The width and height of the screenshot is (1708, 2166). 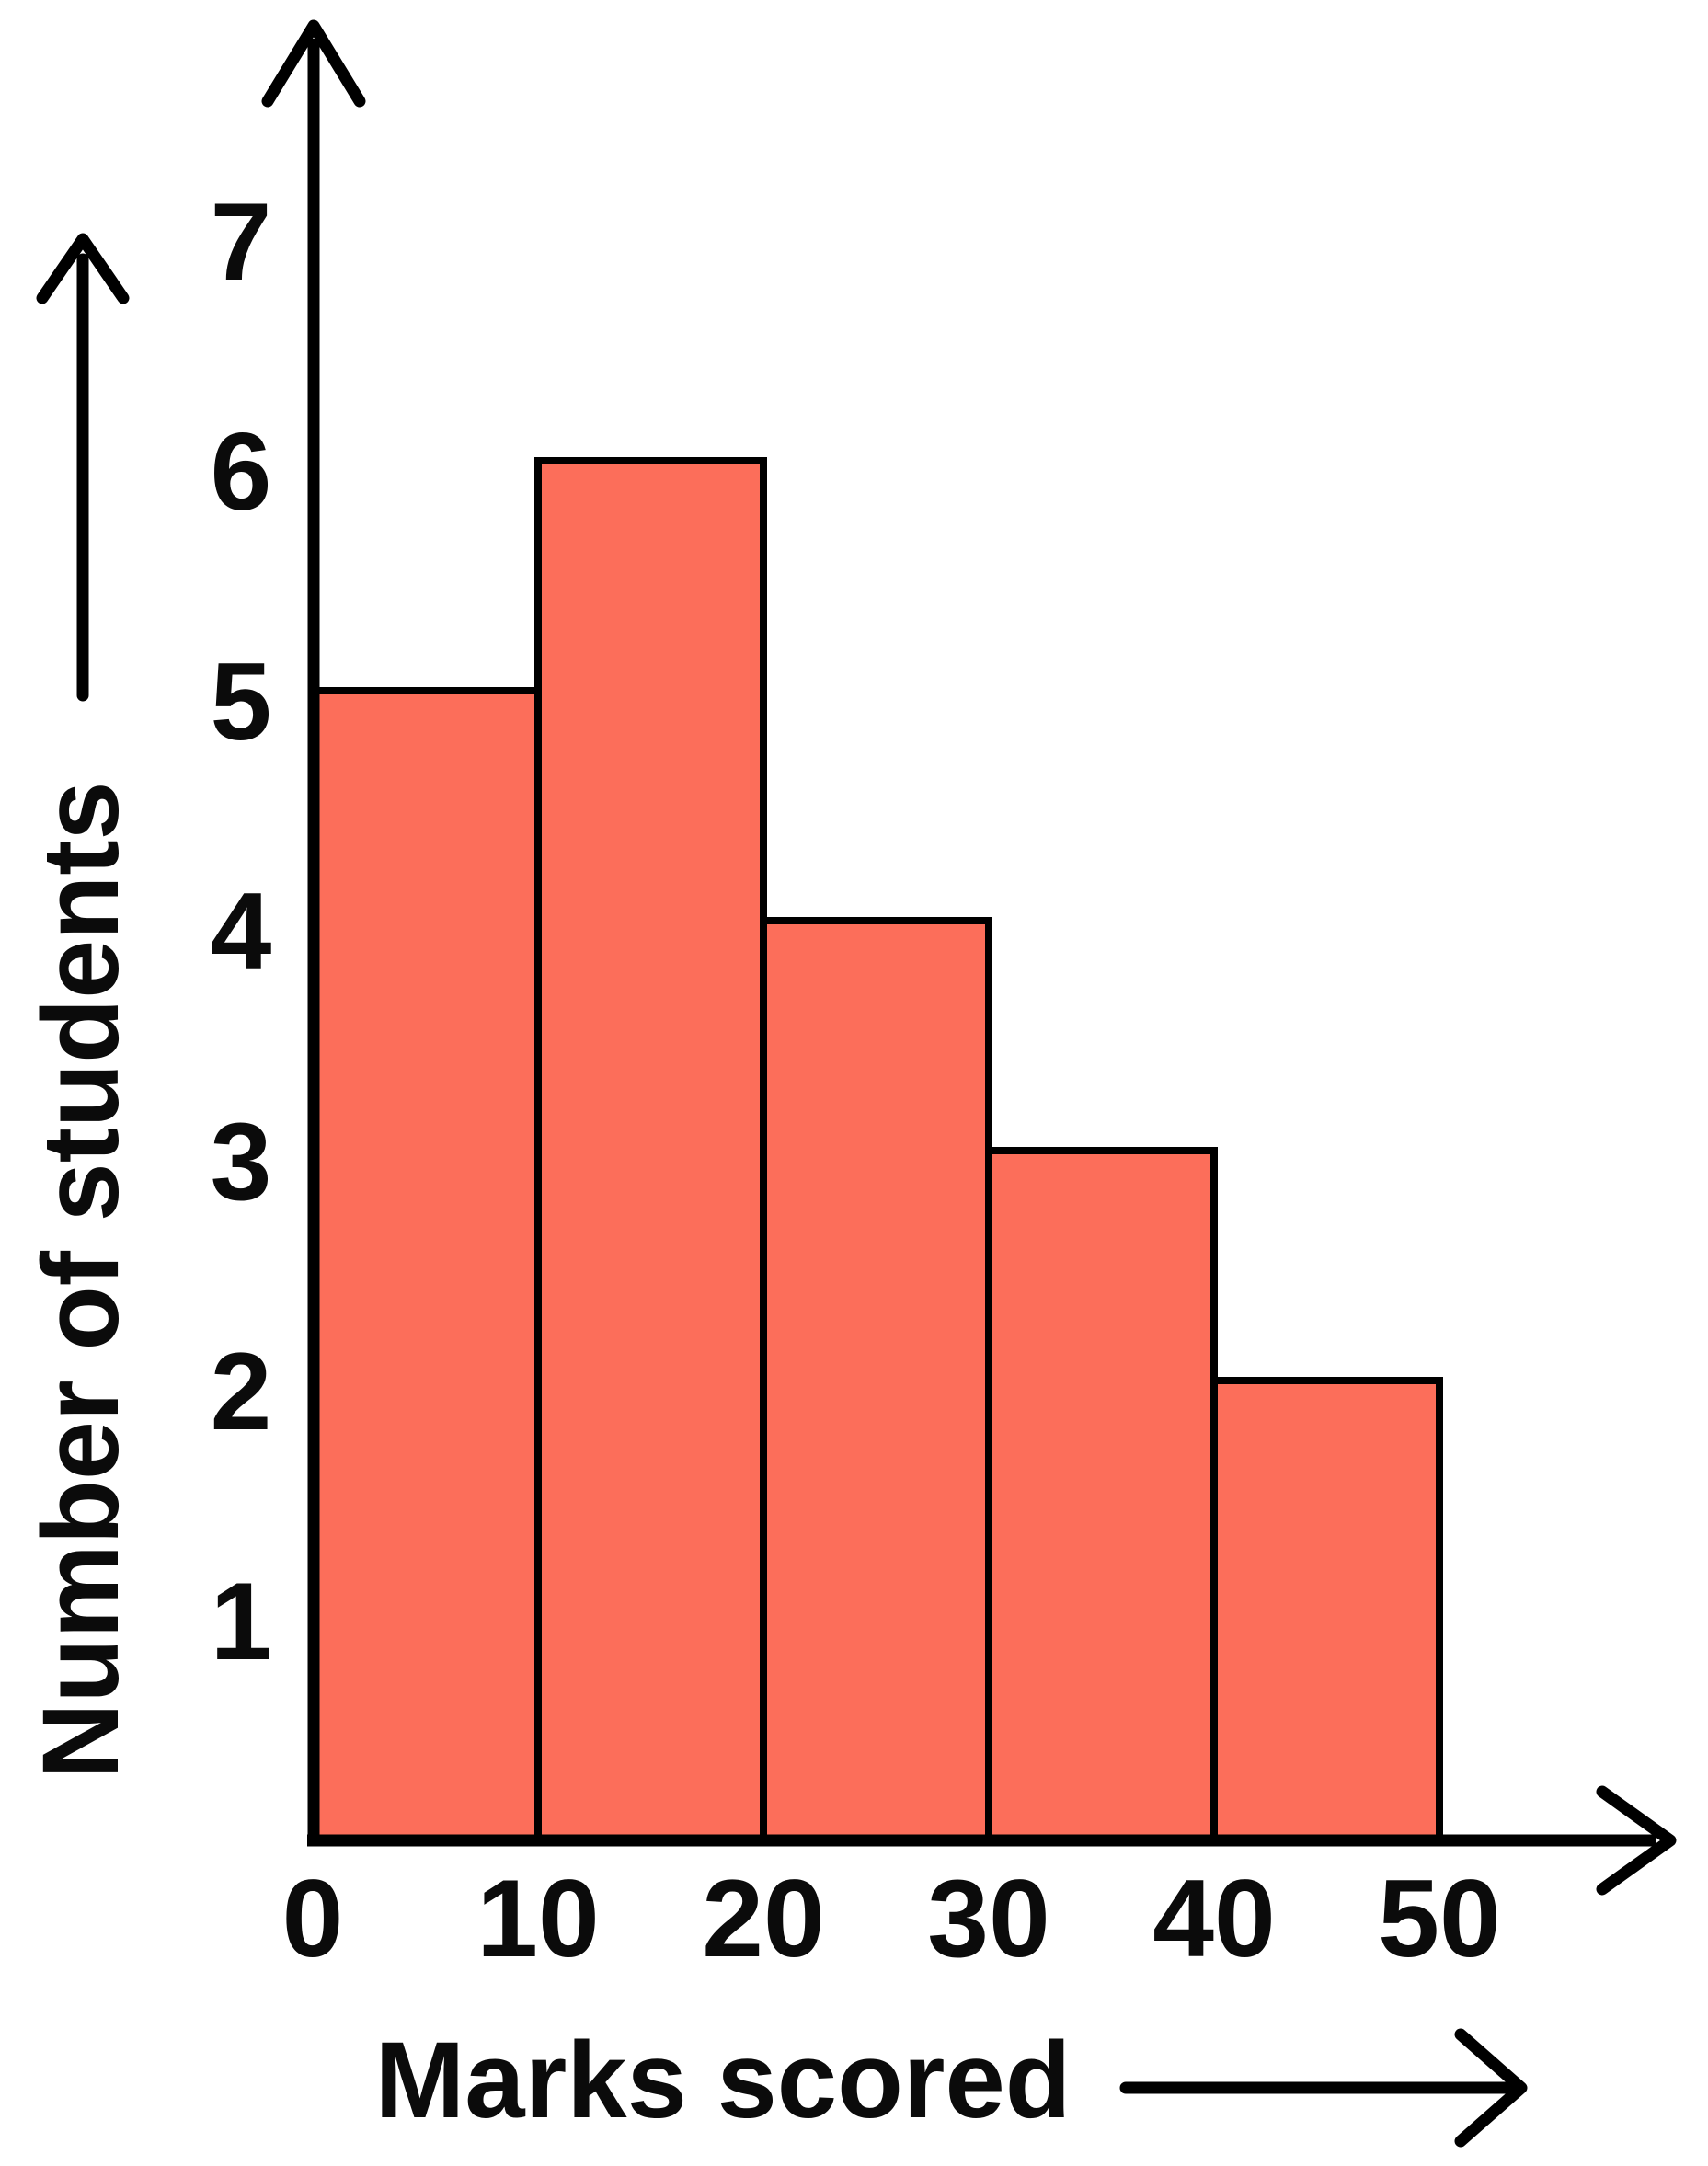 What do you see at coordinates (241, 242) in the screenshot?
I see `y-tick-label: 7` at bounding box center [241, 242].